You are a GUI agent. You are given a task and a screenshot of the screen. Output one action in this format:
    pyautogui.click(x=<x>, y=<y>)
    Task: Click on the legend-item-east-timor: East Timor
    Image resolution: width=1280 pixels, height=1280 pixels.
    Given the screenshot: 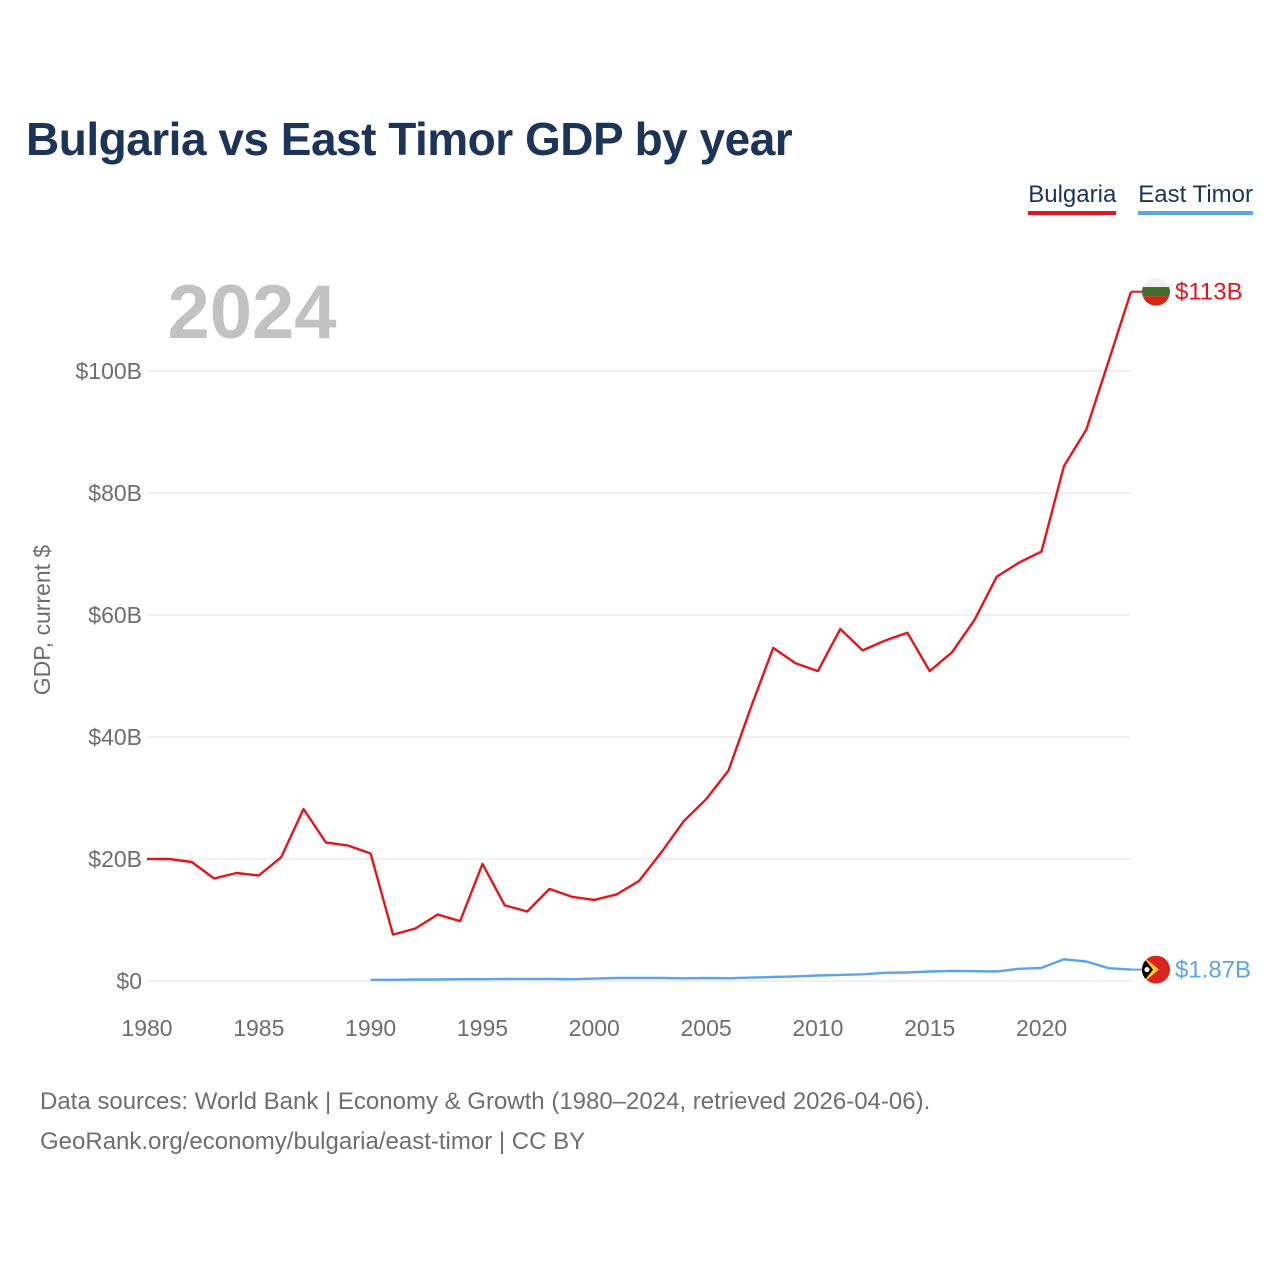 What is the action you would take?
    pyautogui.click(x=1195, y=198)
    